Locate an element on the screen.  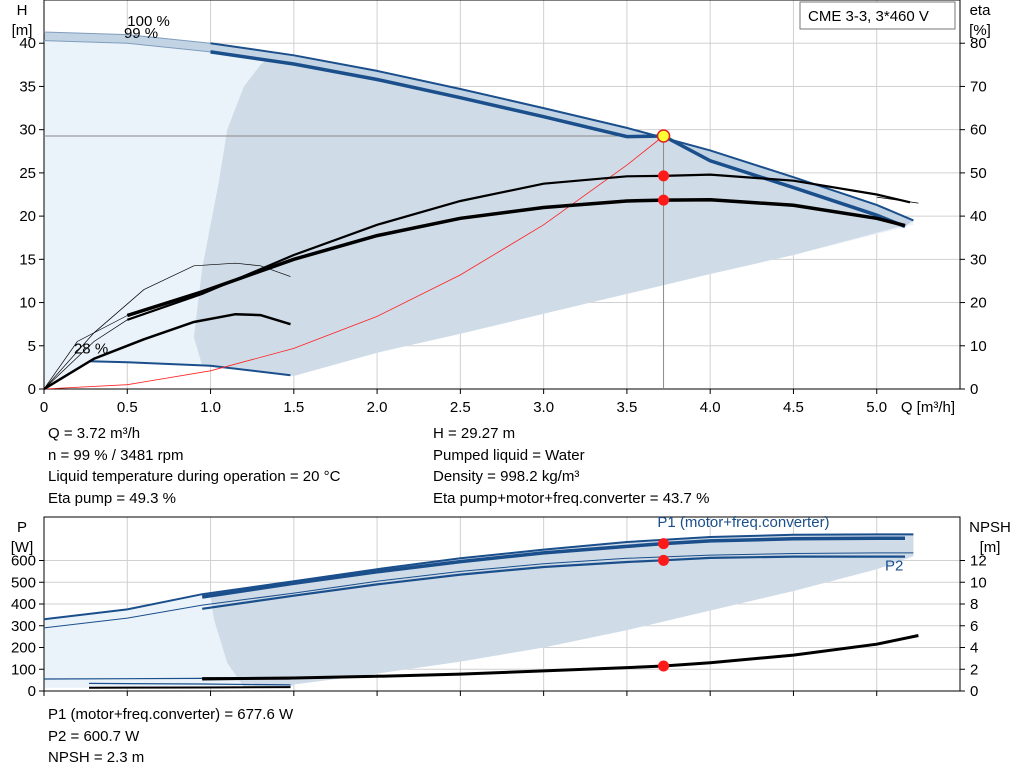
y-right-tick-label: 6 is located at coordinates (974, 626).